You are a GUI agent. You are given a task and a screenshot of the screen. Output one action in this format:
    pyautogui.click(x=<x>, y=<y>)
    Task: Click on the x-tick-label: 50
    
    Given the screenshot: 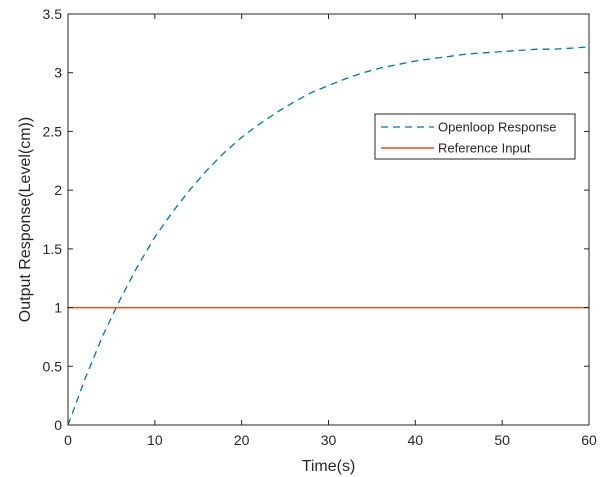 What is the action you would take?
    pyautogui.click(x=502, y=440)
    